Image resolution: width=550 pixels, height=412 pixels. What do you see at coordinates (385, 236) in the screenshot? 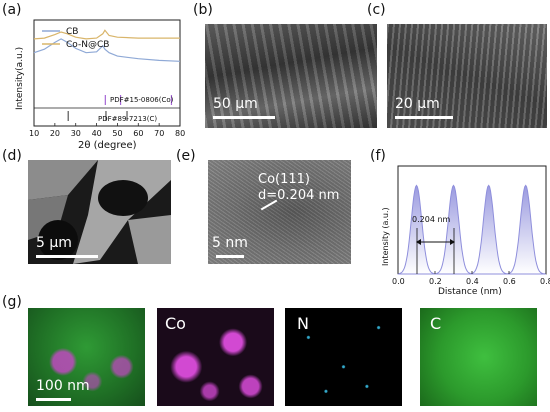
I see `profile-ylabel: Intensity (a.u.)` at bounding box center [385, 236].